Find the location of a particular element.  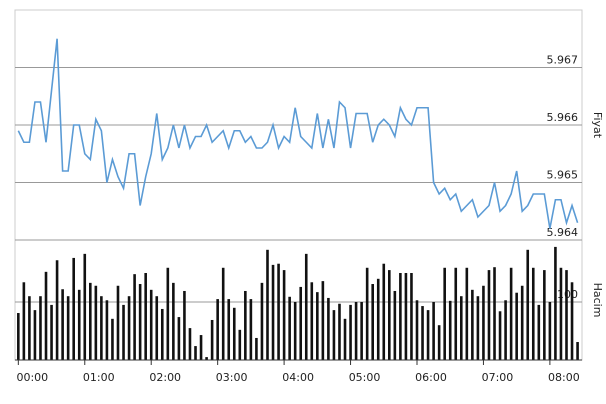

x-tick-label: 02:00 is located at coordinates (165, 377).